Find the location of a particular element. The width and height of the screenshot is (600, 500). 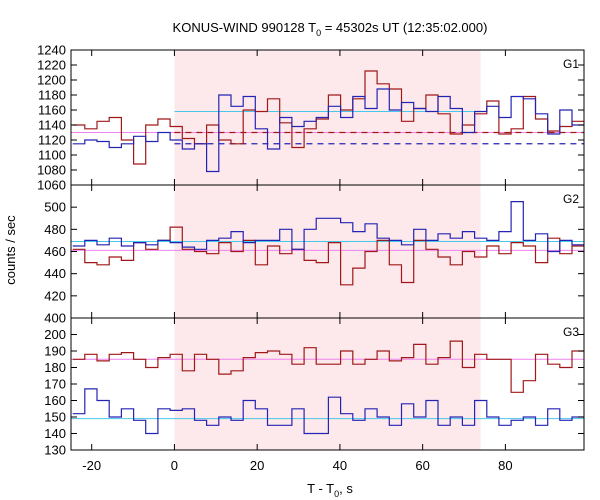

x-tick-label: -20 is located at coordinates (91, 465).